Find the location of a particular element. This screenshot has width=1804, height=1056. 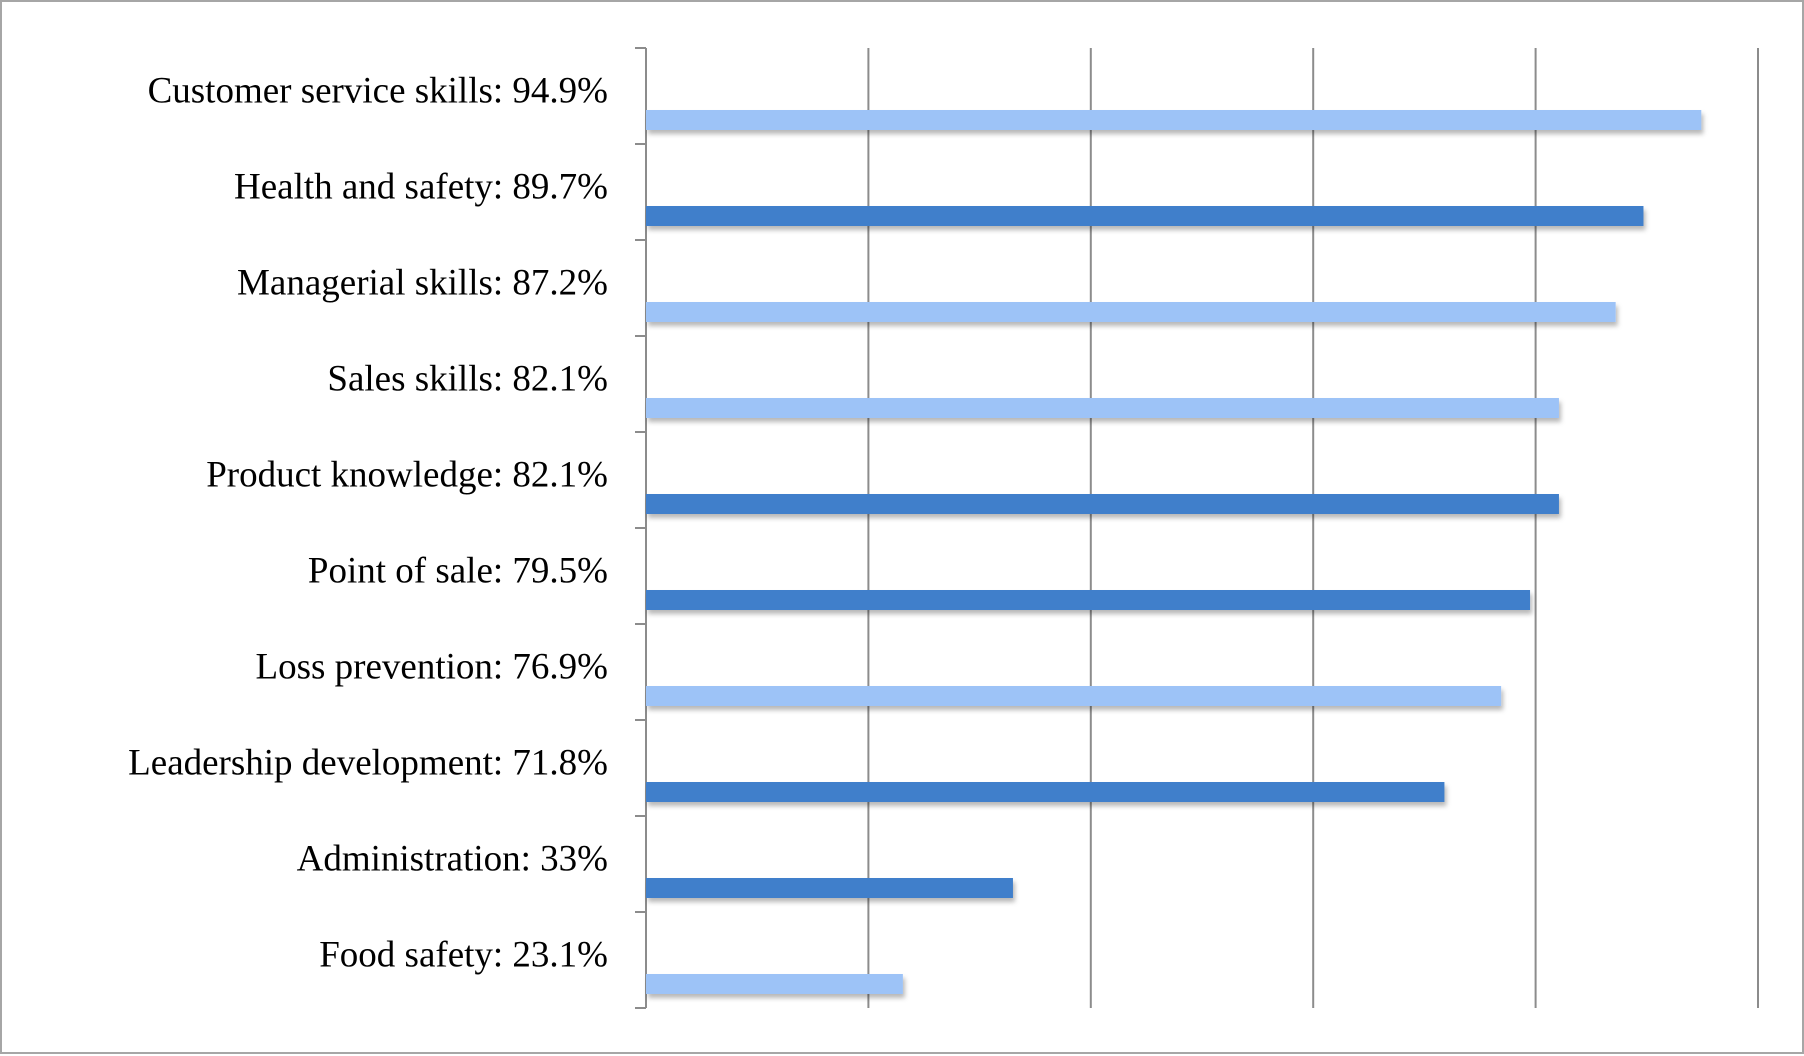

category-label: Administration: 33% is located at coordinates (452, 858).